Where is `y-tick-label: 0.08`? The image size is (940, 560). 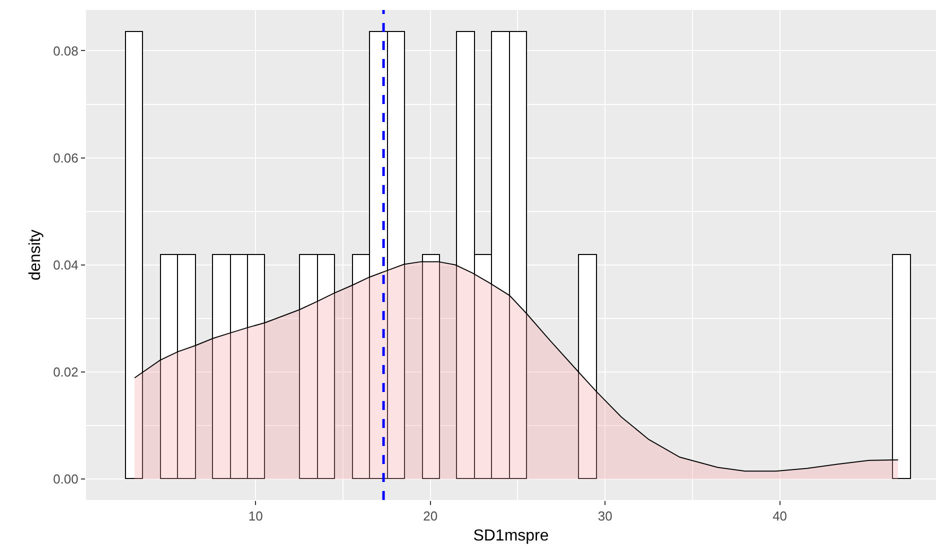
y-tick-label: 0.08 is located at coordinates (65, 50).